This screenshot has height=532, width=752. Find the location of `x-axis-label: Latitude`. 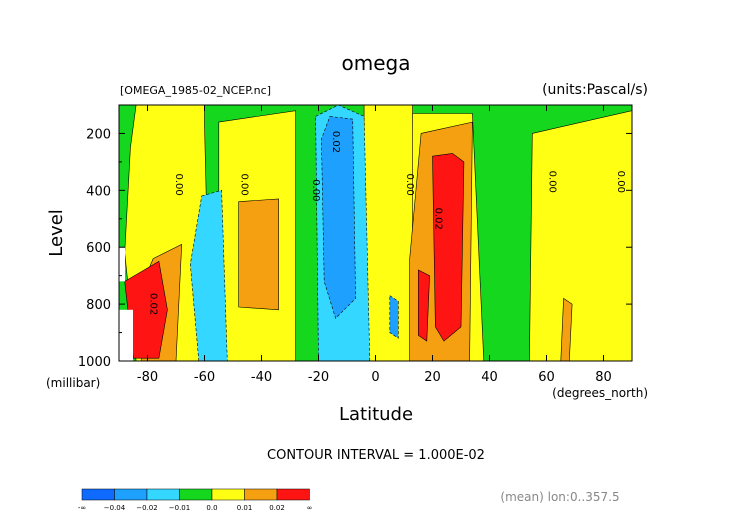

x-axis-label: Latitude is located at coordinates (376, 414).